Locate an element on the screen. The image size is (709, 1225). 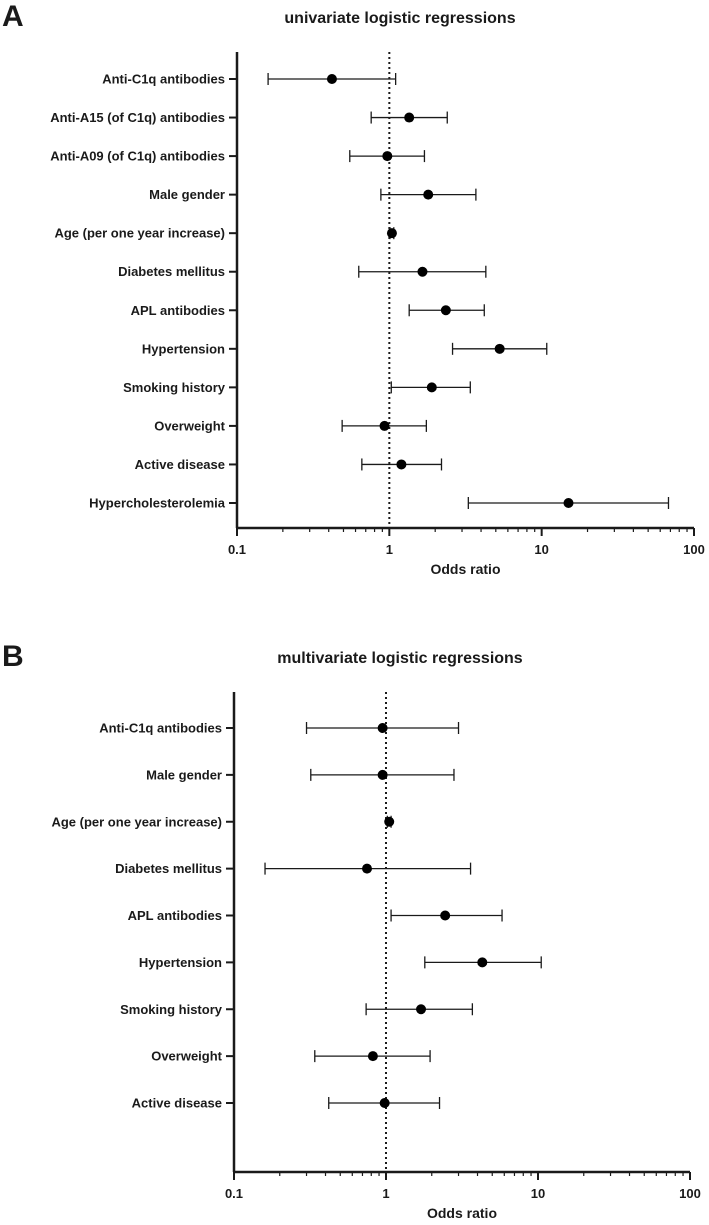
panel-a-letter: A is located at coordinates (13, 16).